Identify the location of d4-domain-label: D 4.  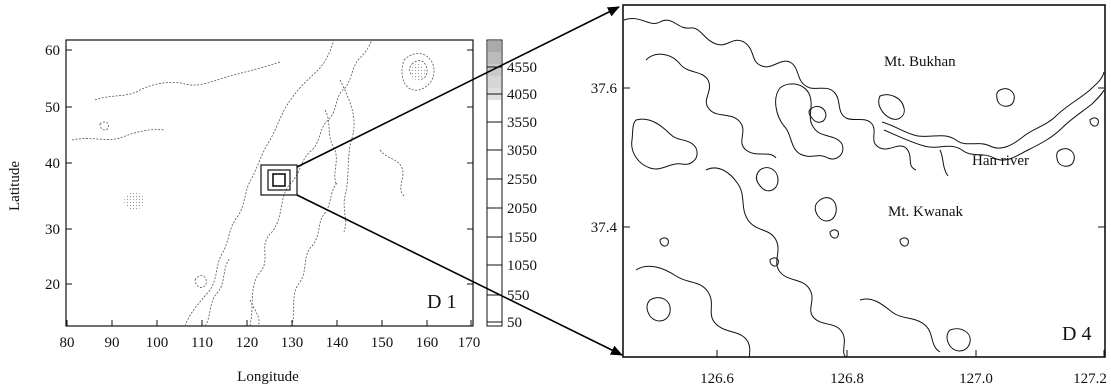
(1076, 334).